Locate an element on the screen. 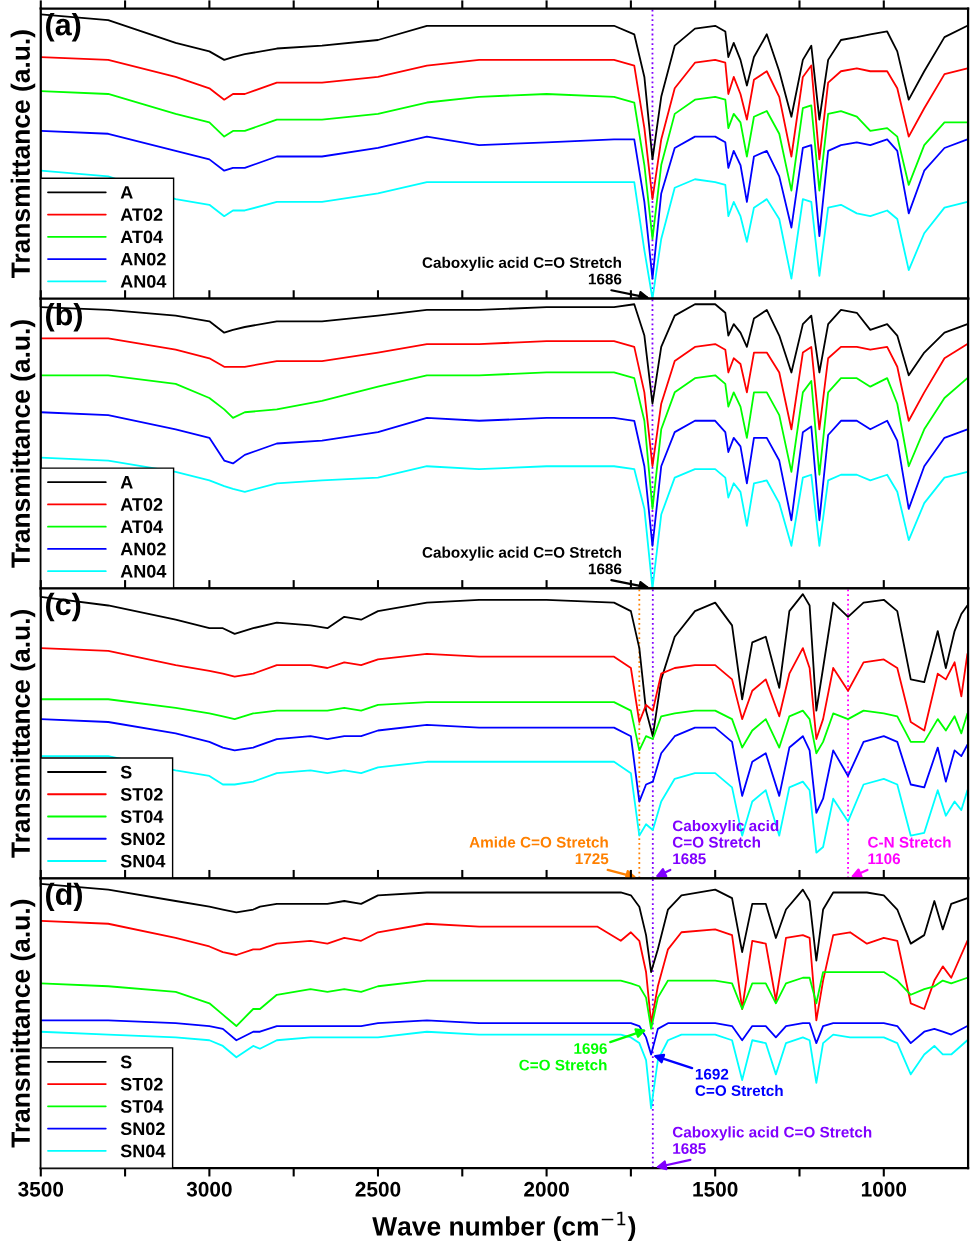 This screenshot has width=971, height=1248. annotation: Amide C=O Stretch 1725 is located at coordinates (539, 850).